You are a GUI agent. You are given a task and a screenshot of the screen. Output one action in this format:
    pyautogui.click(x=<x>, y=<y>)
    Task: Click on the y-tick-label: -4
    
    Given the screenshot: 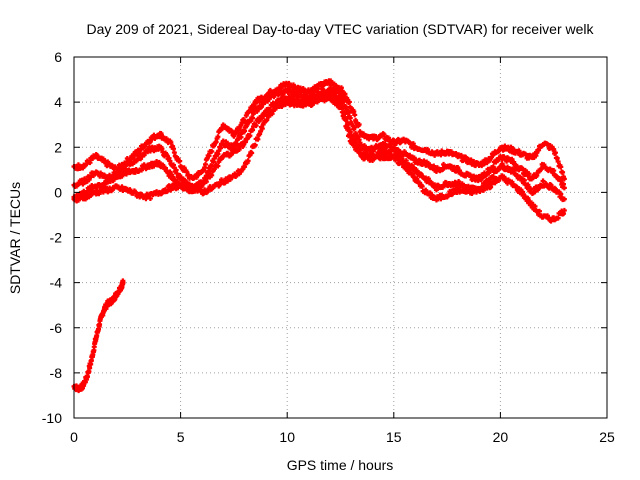 What is the action you would take?
    pyautogui.click(x=56, y=283)
    